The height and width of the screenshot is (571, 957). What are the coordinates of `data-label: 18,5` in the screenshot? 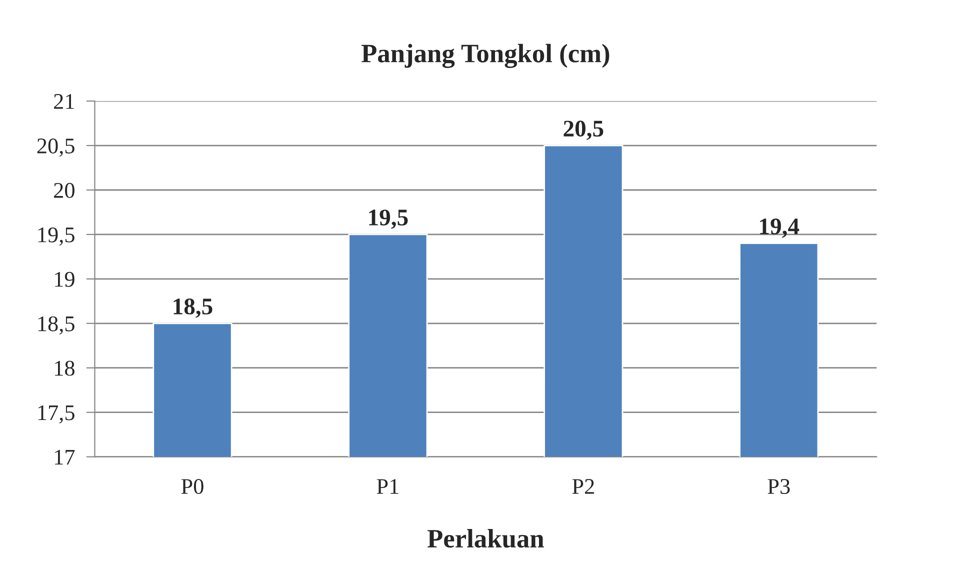 It's located at (193, 308).